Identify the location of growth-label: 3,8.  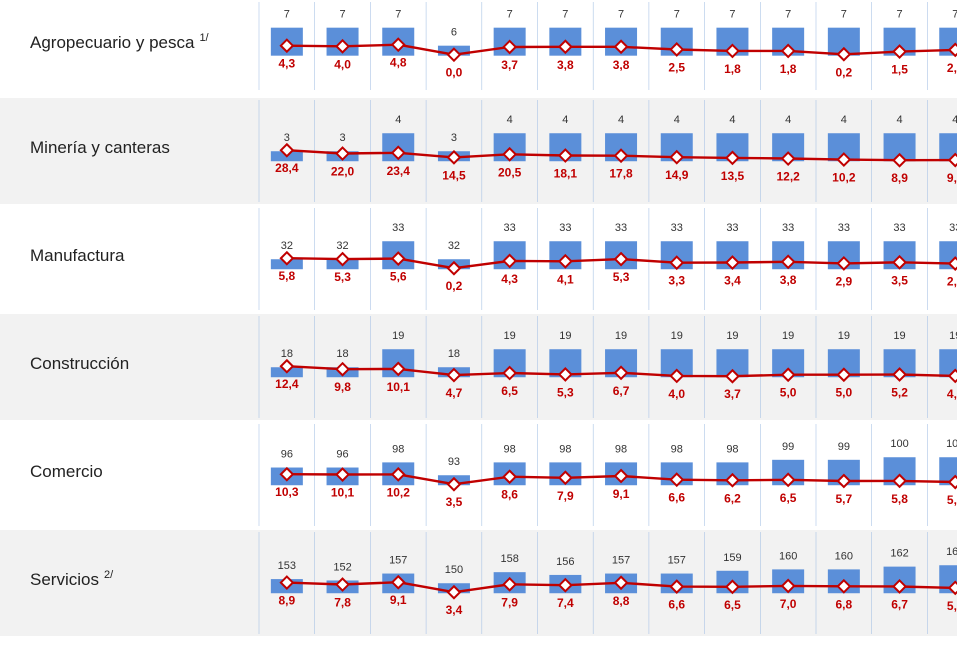
(565, 65).